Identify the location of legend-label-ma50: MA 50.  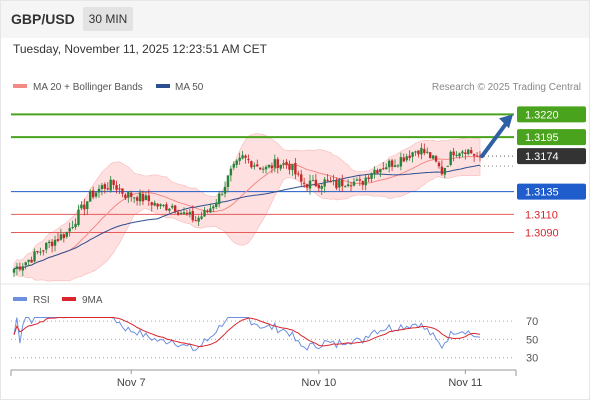
(189, 87).